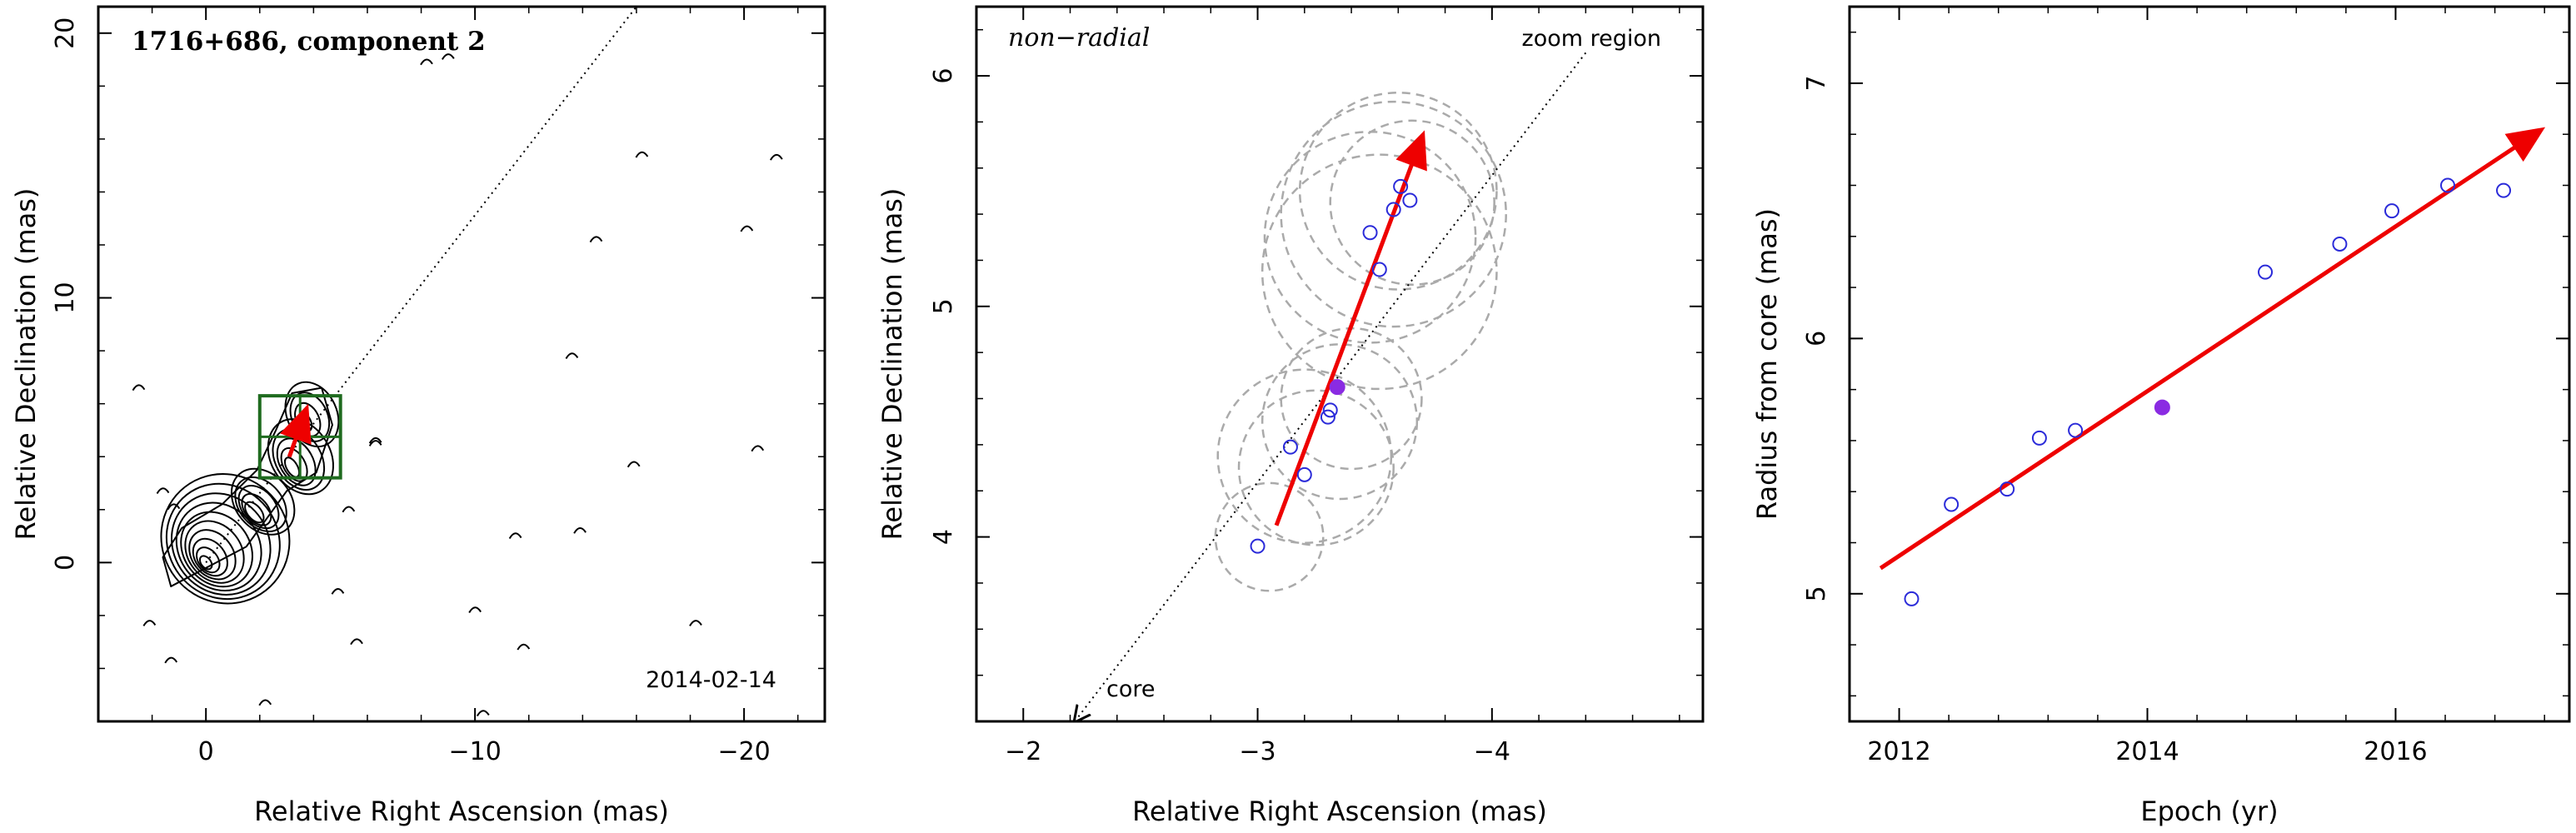 This screenshot has height=833, width=2576. Describe the element at coordinates (1079, 37) in the screenshot. I see `panel2-title: non−radial` at that location.